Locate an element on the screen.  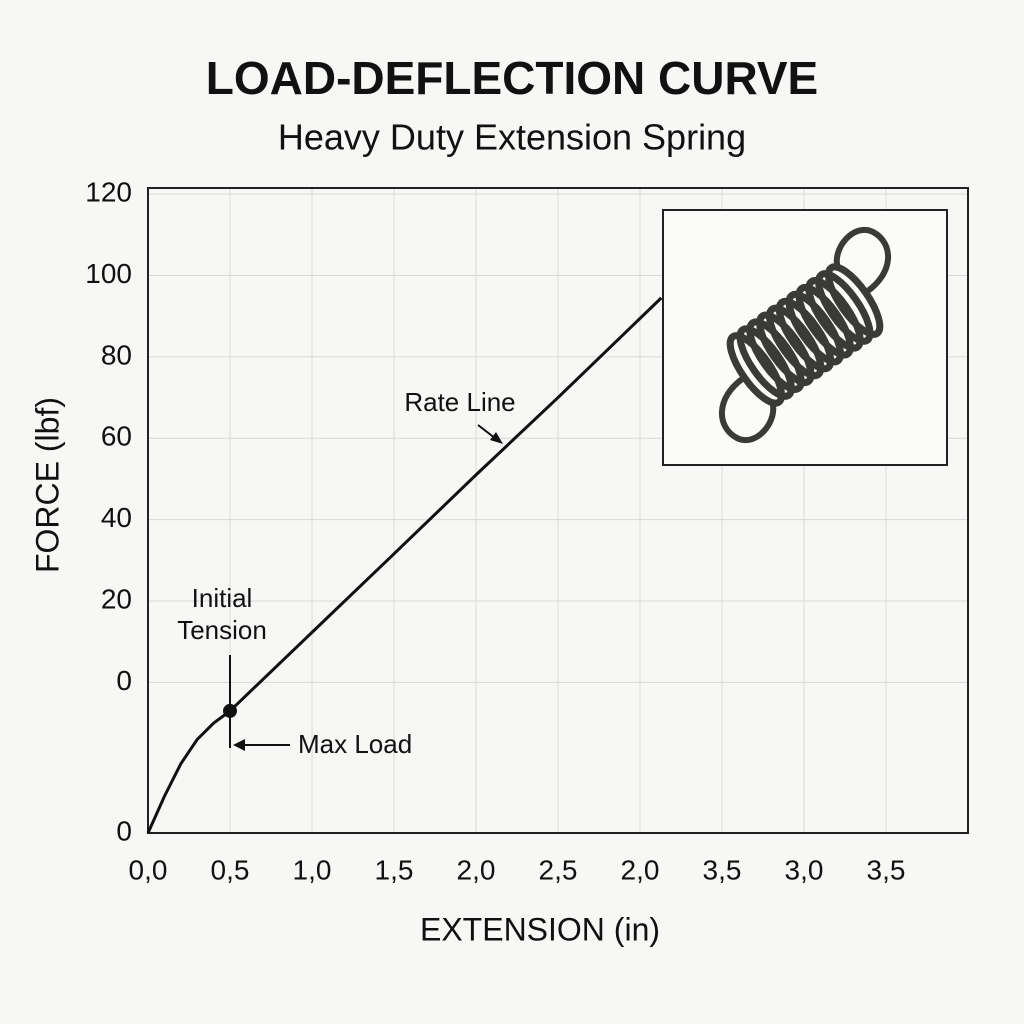
y-tick-label: 120 is located at coordinates (108, 191).